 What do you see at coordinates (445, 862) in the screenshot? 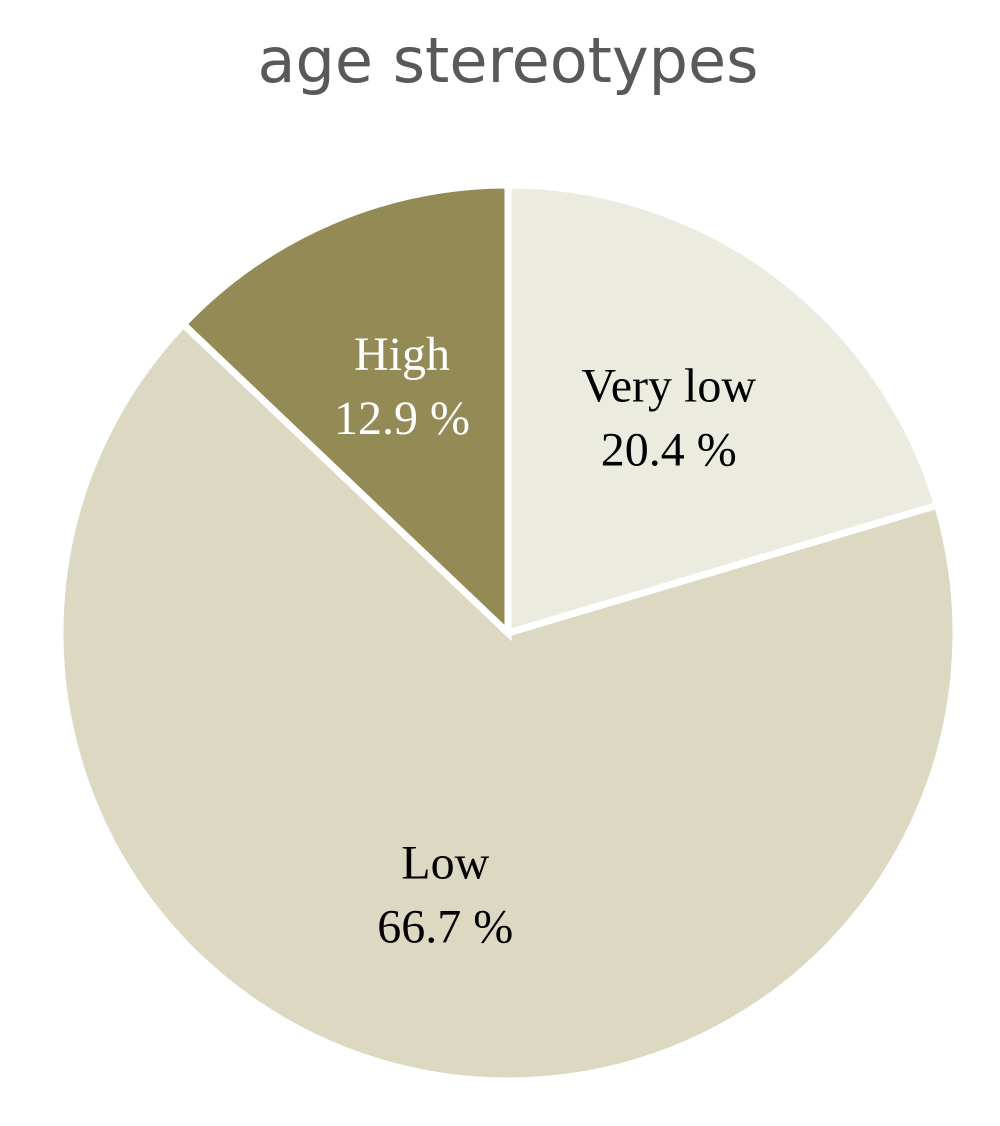
I see `slice-label: Low` at bounding box center [445, 862].